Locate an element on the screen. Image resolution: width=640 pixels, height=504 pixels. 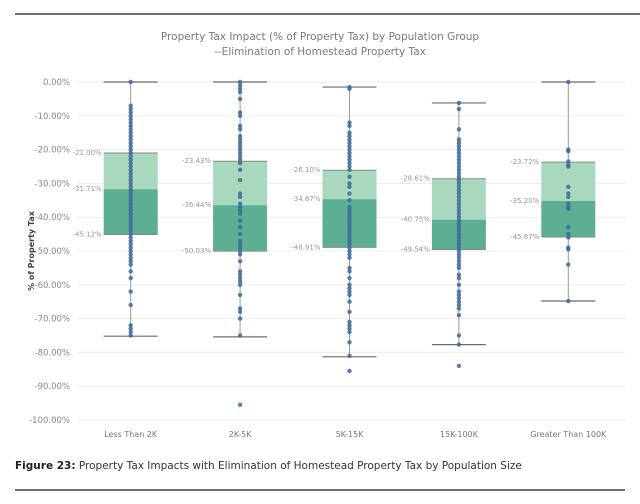
x-category-label: 15K-100K is located at coordinates (459, 434).